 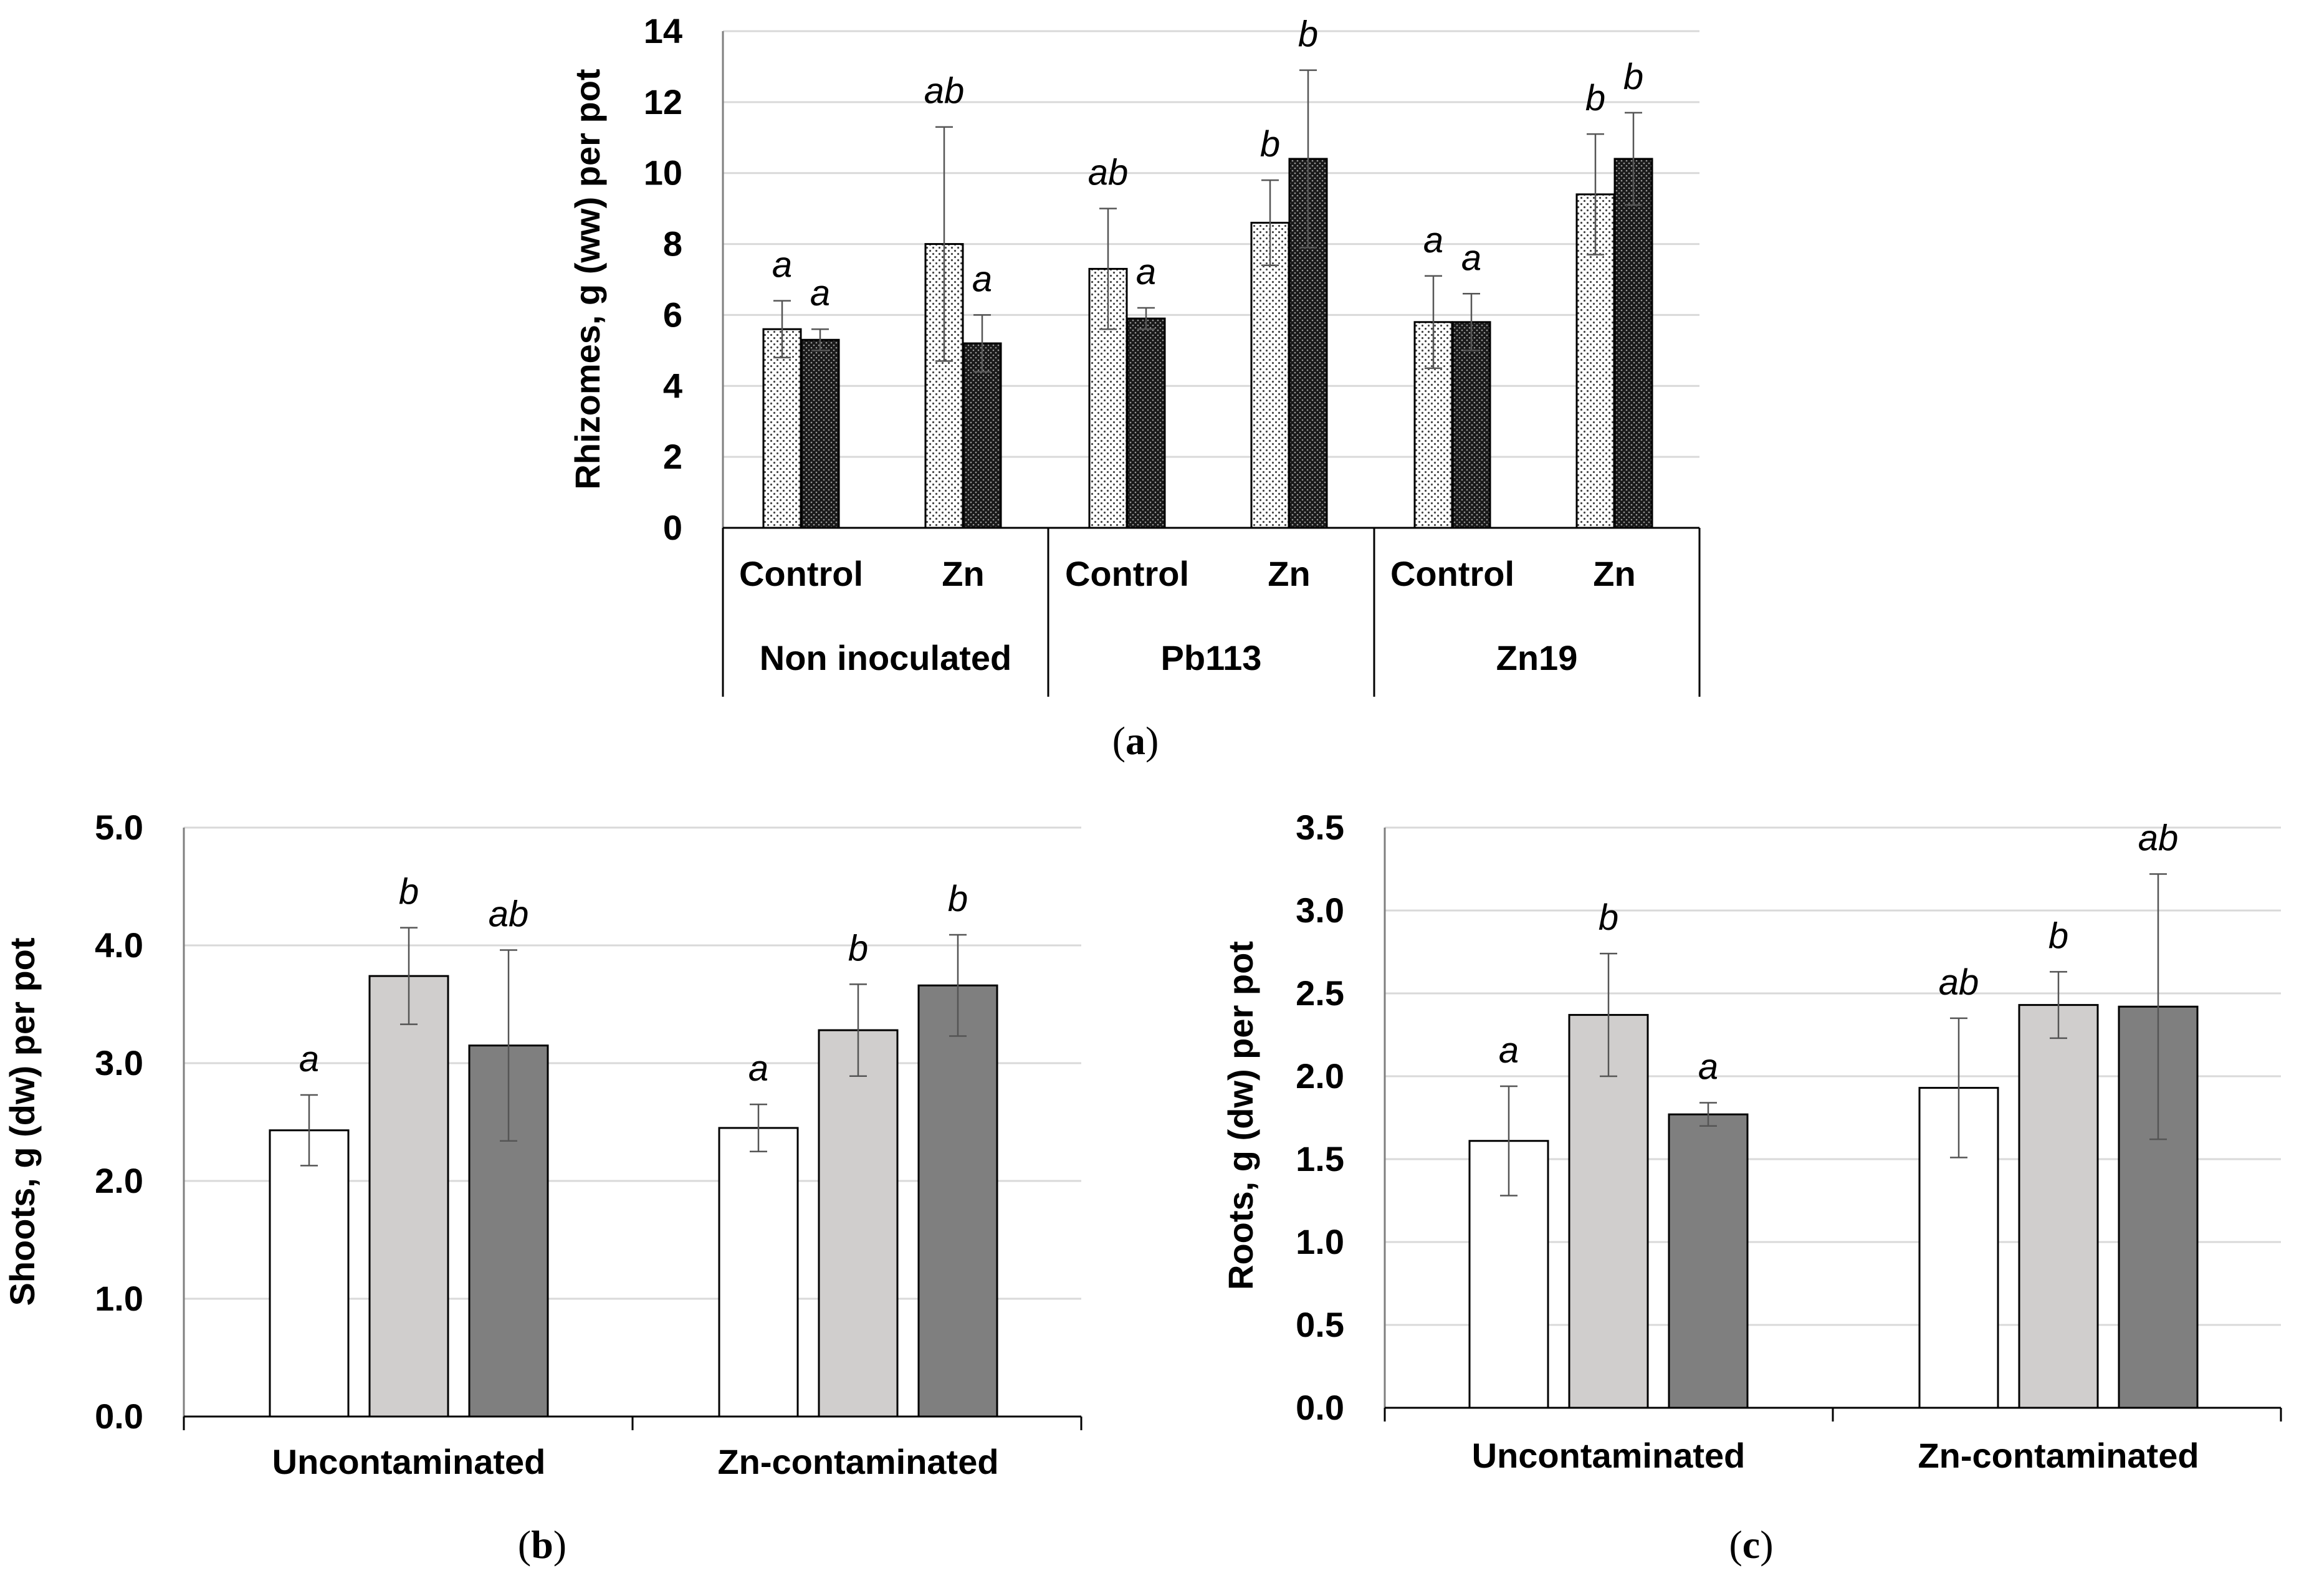 What do you see at coordinates (1537, 657) in the screenshot?
I see `group-label: Zn19` at bounding box center [1537, 657].